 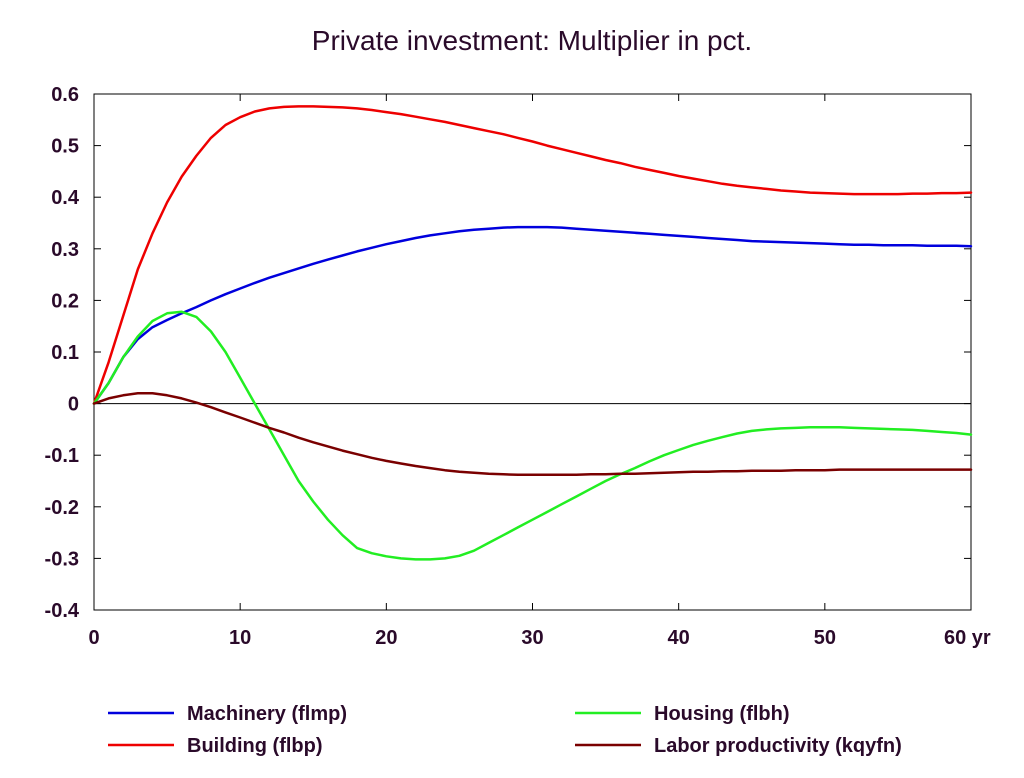 What do you see at coordinates (65, 250) in the screenshot?
I see `y-tick-label: 0.3` at bounding box center [65, 250].